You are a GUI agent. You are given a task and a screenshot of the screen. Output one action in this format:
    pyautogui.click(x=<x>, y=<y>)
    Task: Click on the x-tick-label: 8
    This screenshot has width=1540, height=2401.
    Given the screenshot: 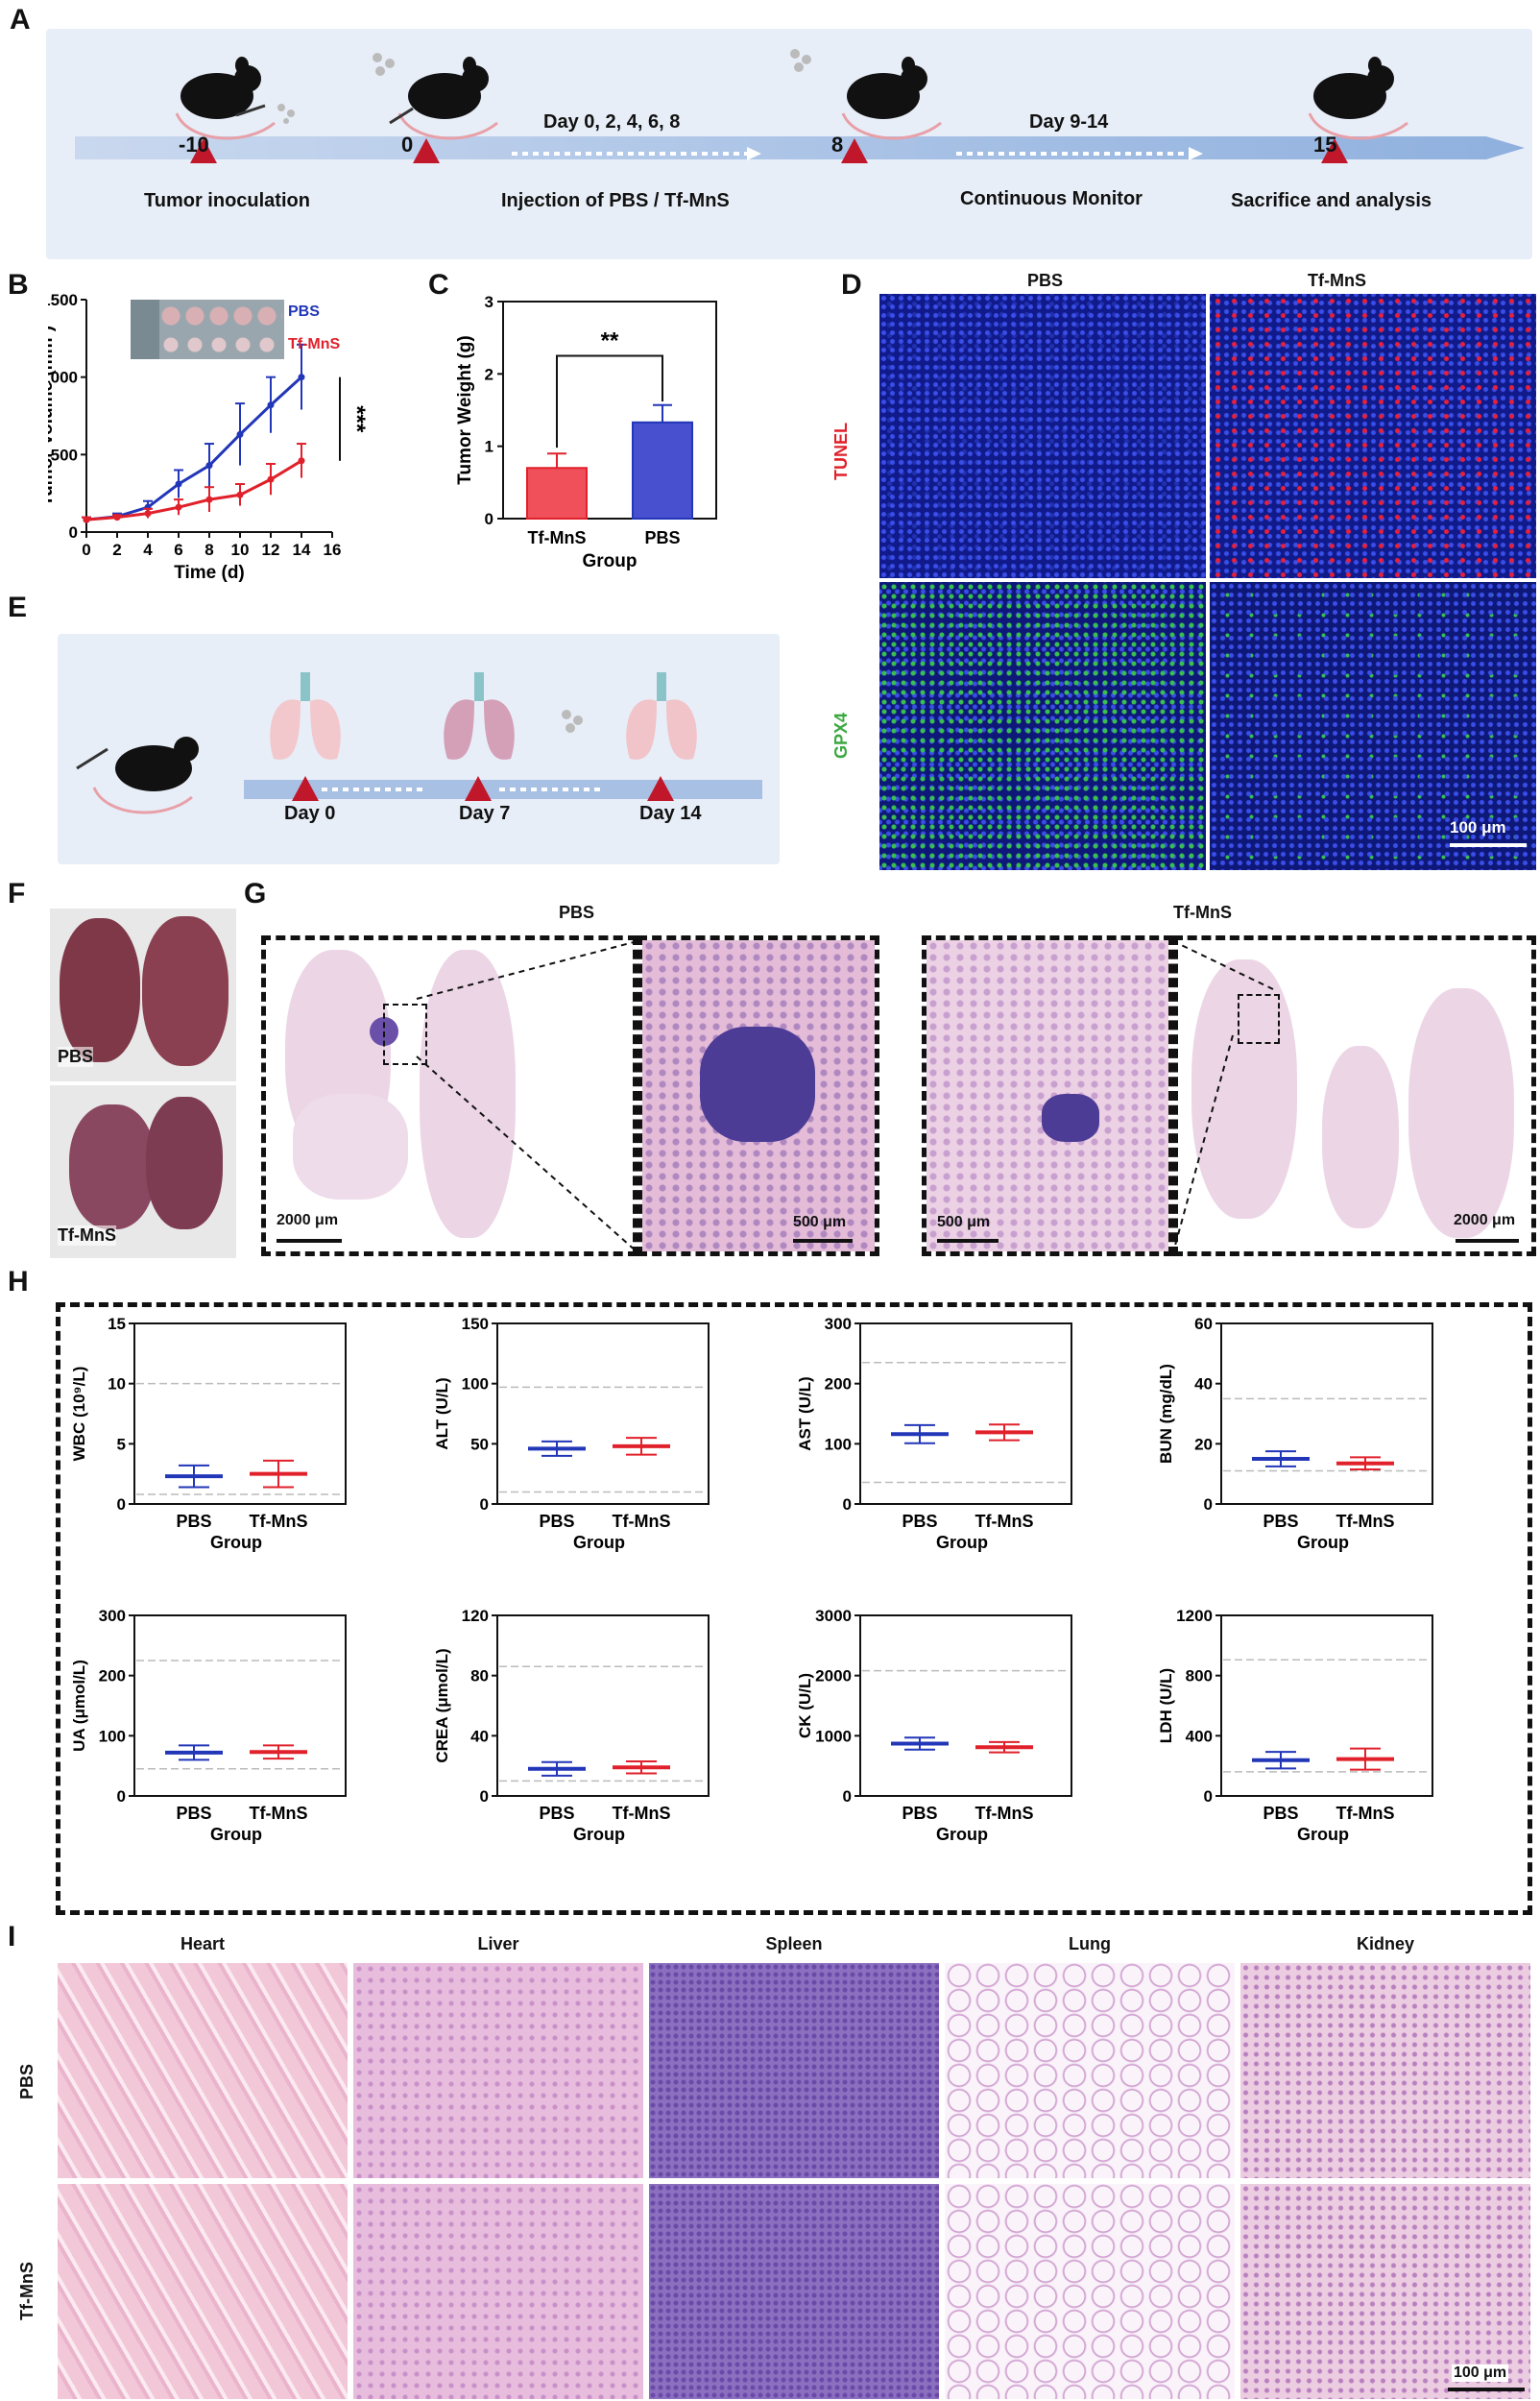 What is the action you would take?
    pyautogui.click(x=209, y=550)
    